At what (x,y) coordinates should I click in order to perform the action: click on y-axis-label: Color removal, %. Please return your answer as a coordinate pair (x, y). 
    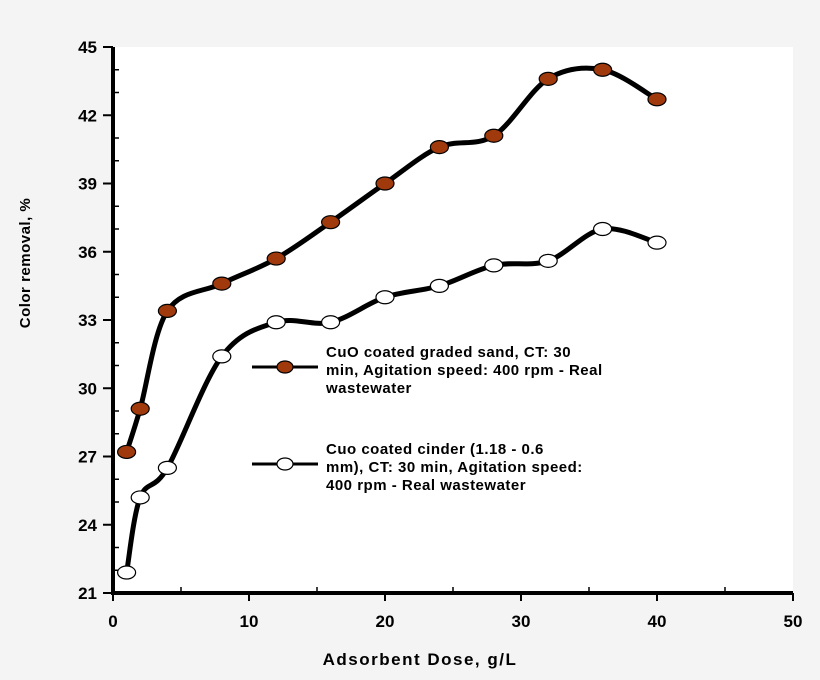
    Looking at the image, I should click on (25, 263).